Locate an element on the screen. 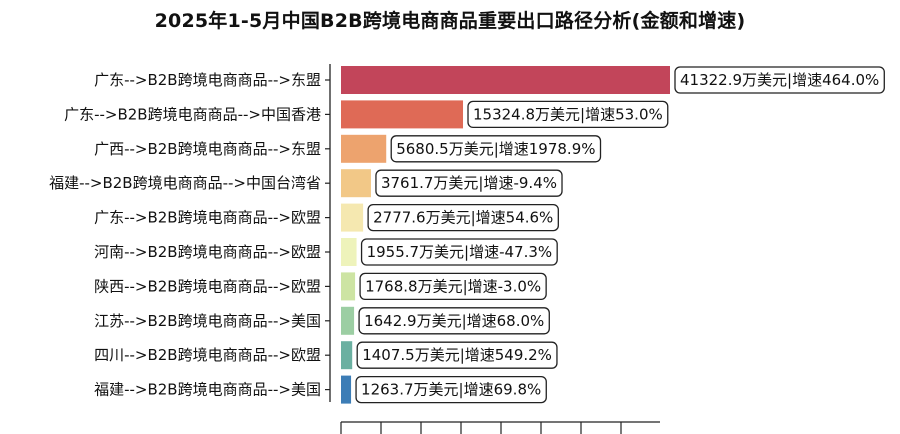 The height and width of the screenshot is (434, 900). data-label: 1263.7万美元|增速69.8% is located at coordinates (451, 389).